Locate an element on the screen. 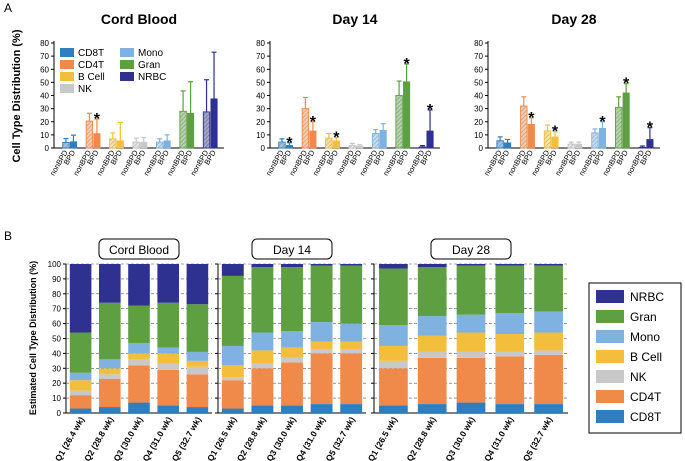 The height and width of the screenshot is (461, 685). a3-bar-mono-nonbpd-tint is located at coordinates (595, 140).